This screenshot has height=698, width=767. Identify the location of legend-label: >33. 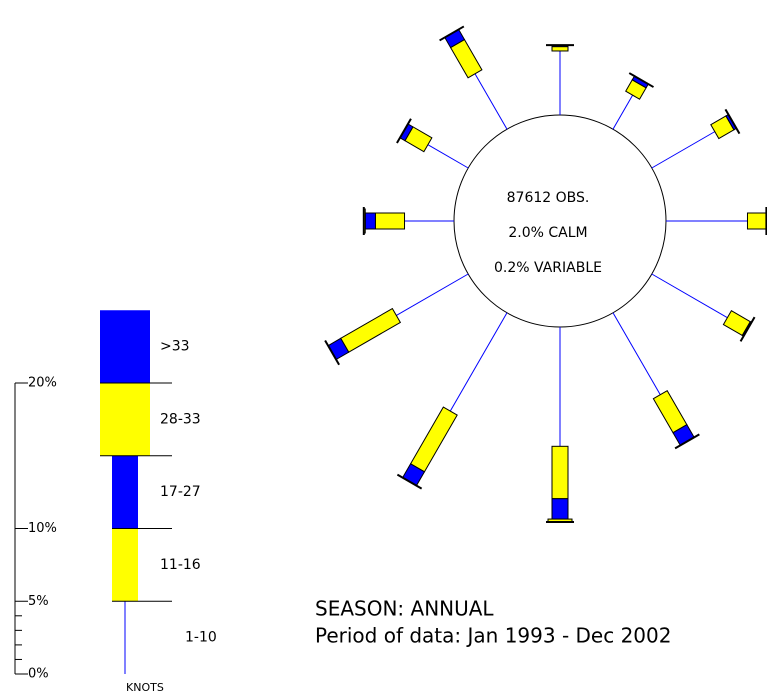
(175, 347).